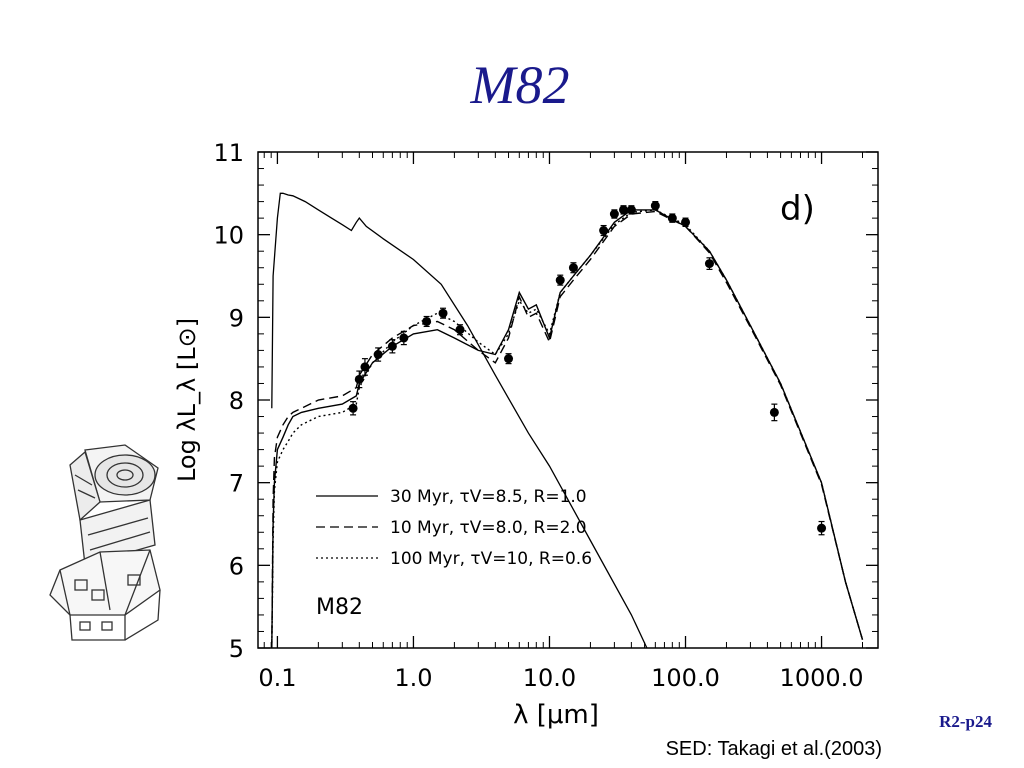 Image resolution: width=1024 pixels, height=768 pixels. What do you see at coordinates (236, 484) in the screenshot?
I see `y-tick-label: 7` at bounding box center [236, 484].